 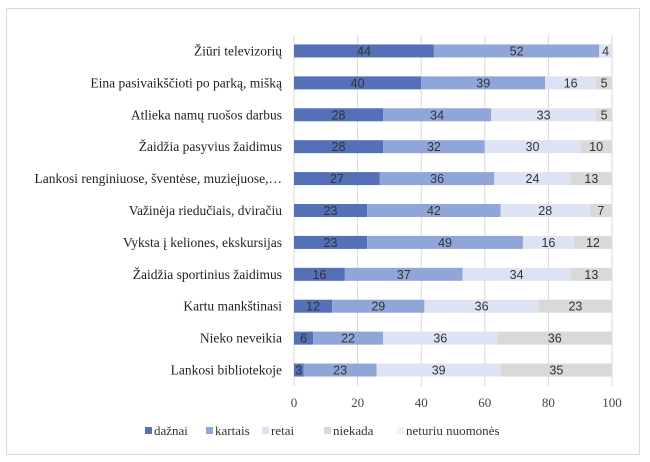 I want to click on data-label: 32, so click(x=434, y=147).